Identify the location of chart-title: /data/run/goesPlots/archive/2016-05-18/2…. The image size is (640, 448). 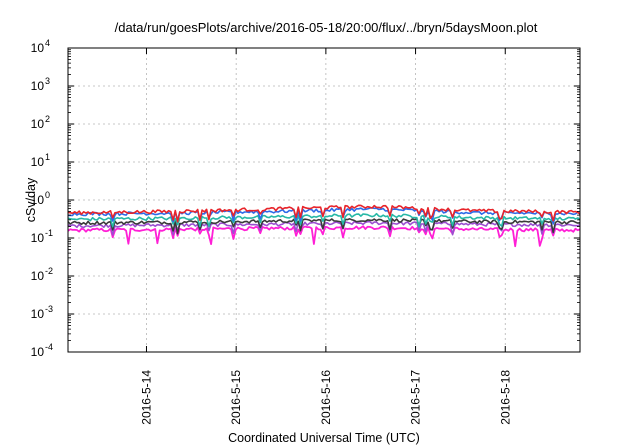
(326, 27).